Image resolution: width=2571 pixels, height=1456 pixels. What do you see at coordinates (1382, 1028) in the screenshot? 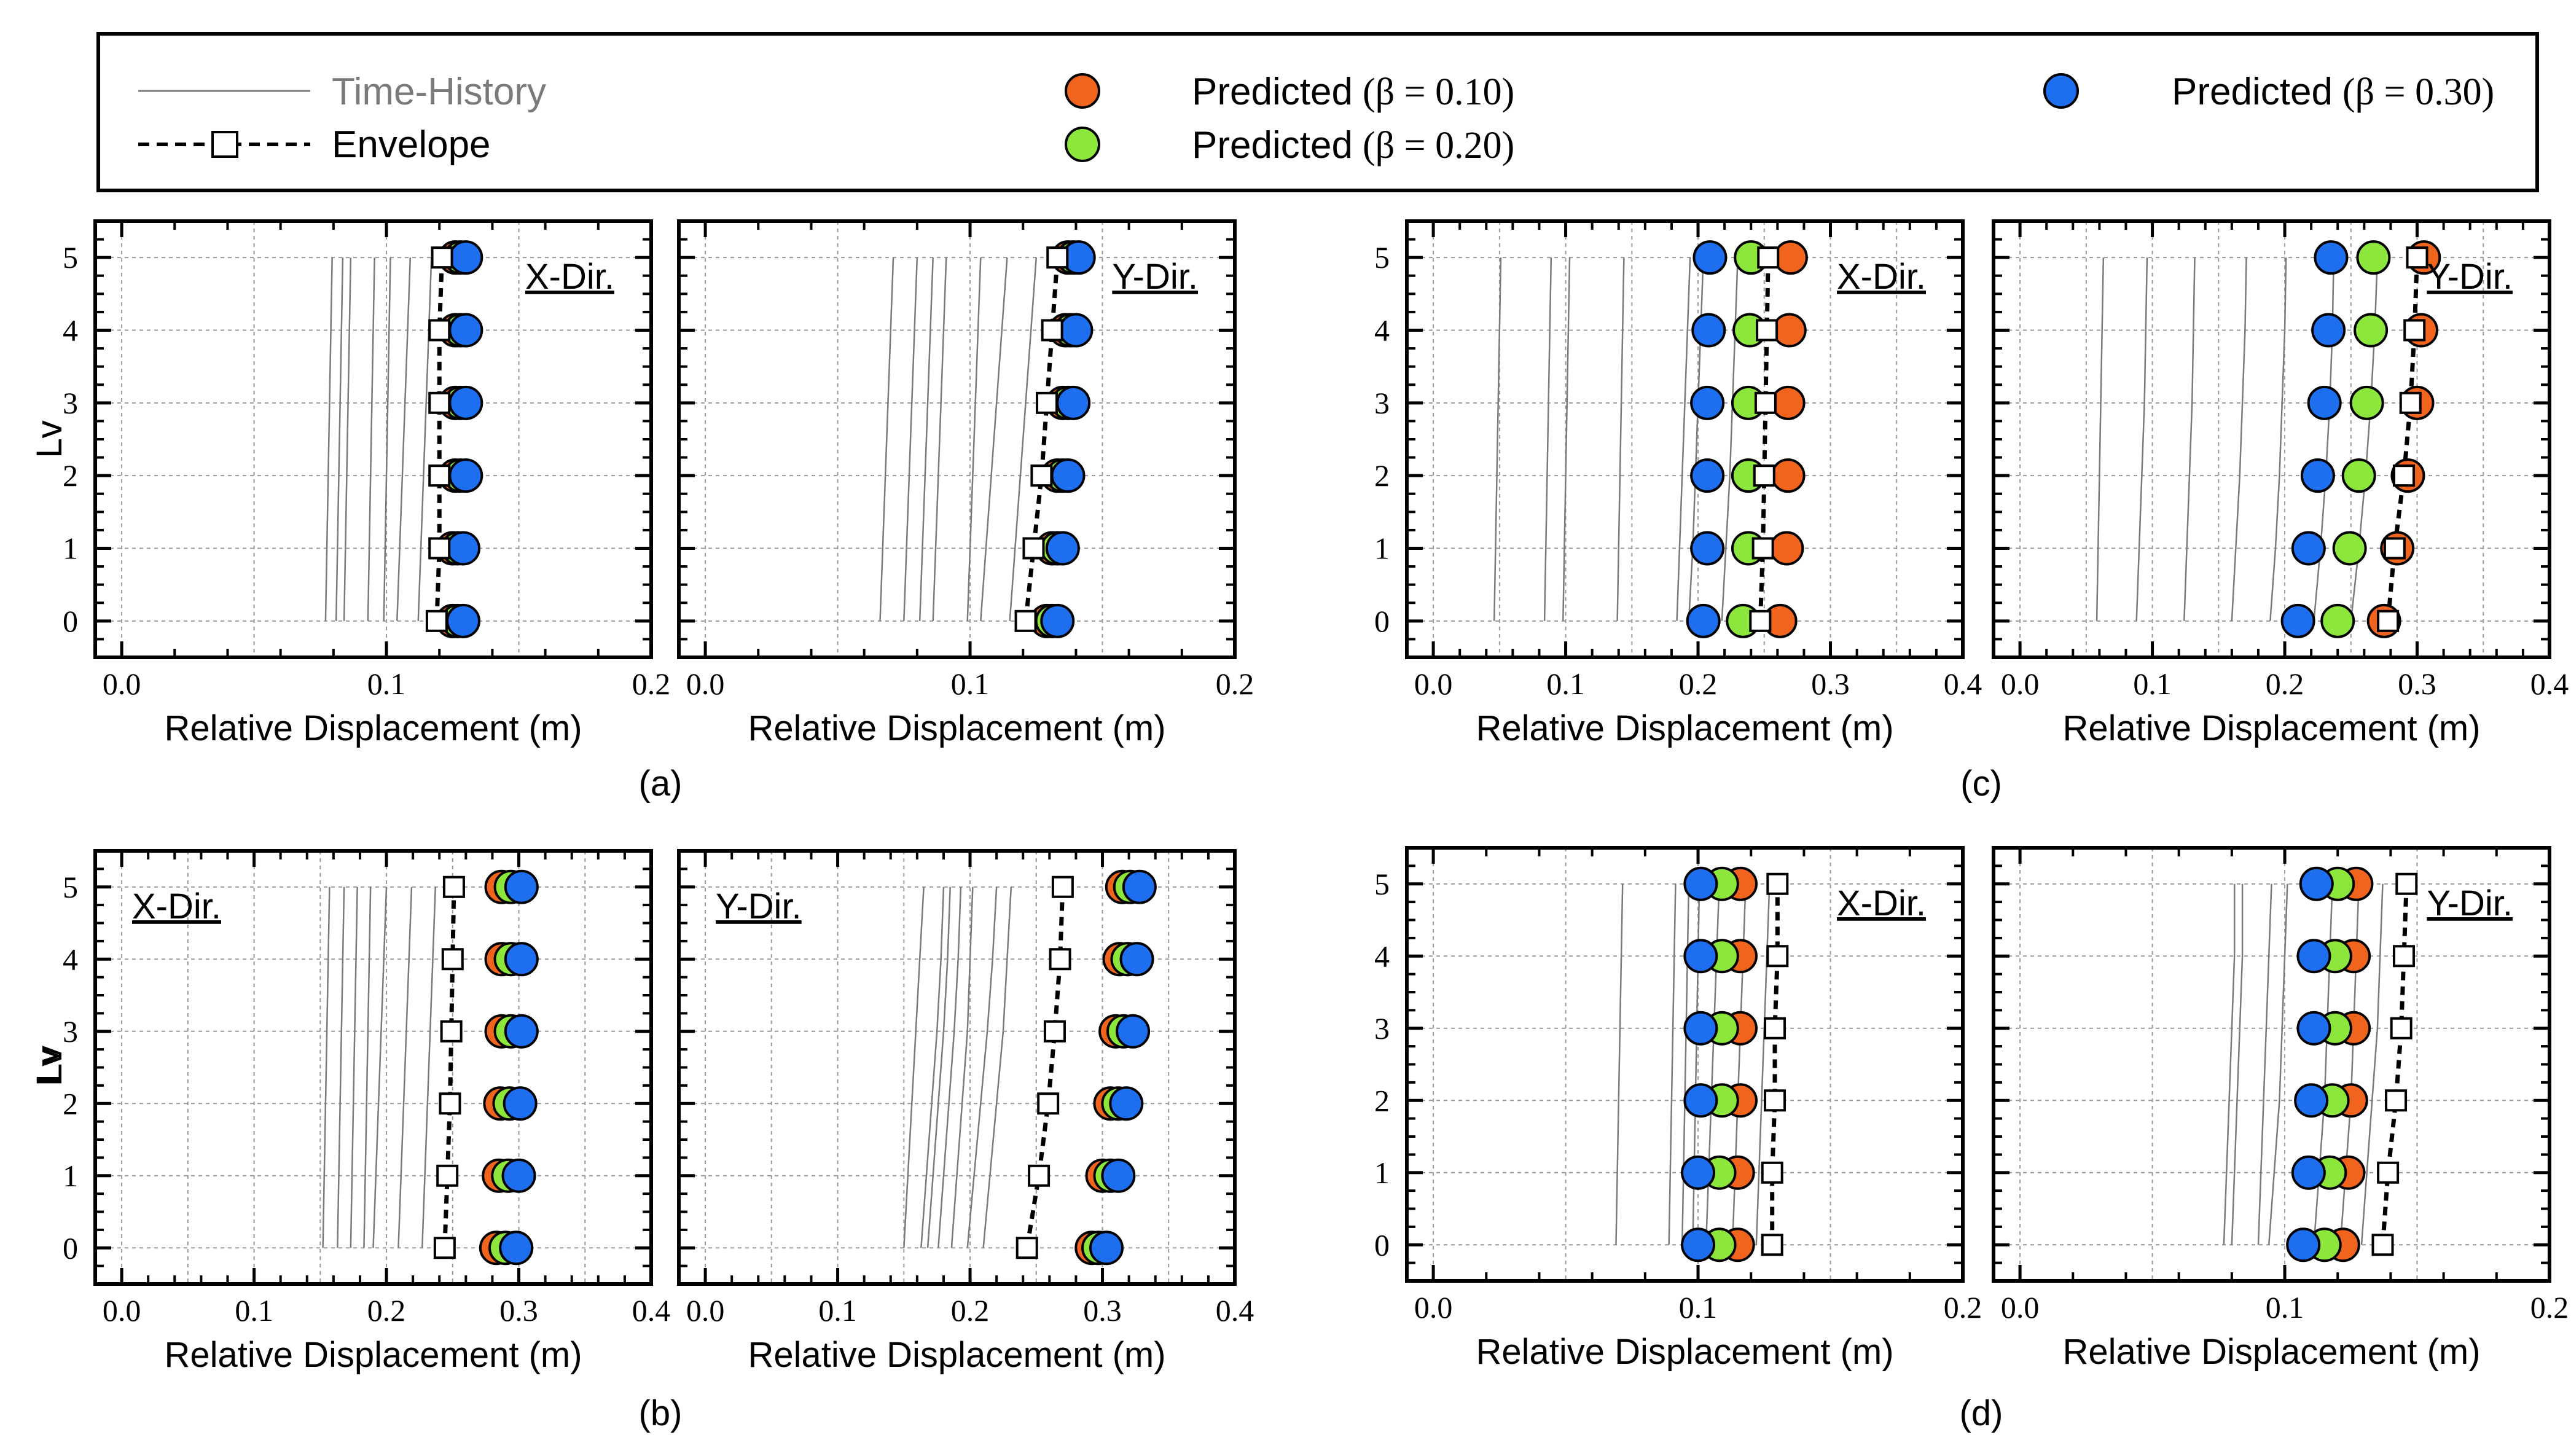
I see `y-tick-label: 3` at bounding box center [1382, 1028].